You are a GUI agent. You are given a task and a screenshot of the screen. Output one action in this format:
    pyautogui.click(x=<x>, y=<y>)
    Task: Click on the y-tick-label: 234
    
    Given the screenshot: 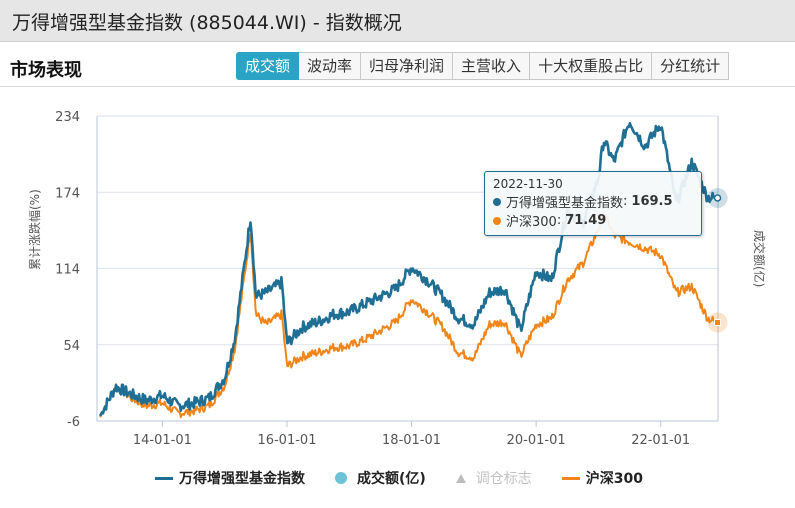 What is the action you would take?
    pyautogui.click(x=67, y=117)
    